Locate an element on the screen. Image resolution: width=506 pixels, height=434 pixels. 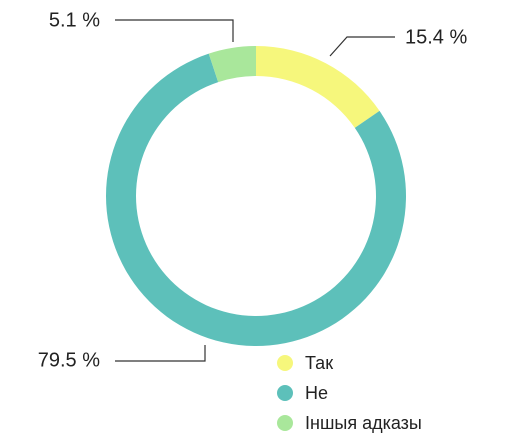
legend-label: Іншыя адказы is located at coordinates (363, 423).